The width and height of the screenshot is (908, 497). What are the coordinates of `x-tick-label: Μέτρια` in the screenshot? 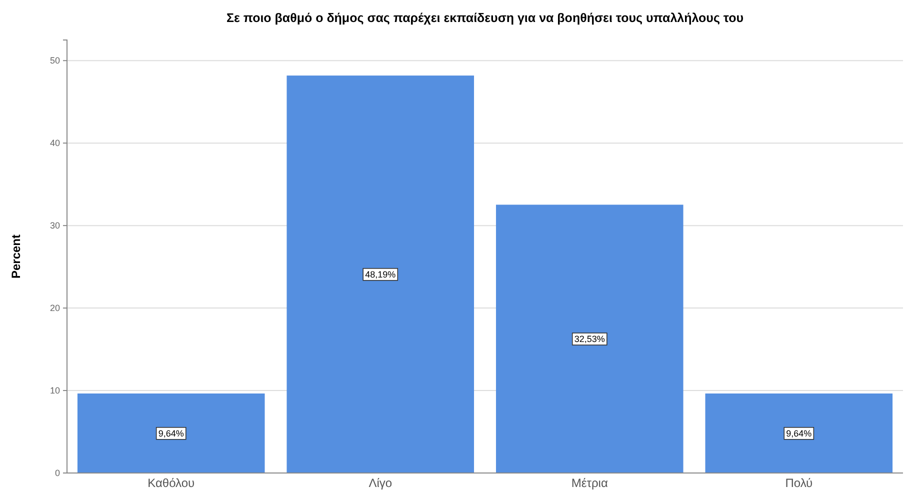 It's located at (589, 483).